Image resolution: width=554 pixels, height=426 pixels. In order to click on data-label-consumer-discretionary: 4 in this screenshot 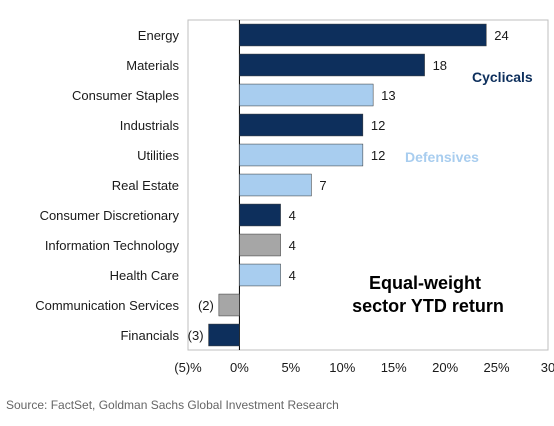, I will do `click(292, 215)`.